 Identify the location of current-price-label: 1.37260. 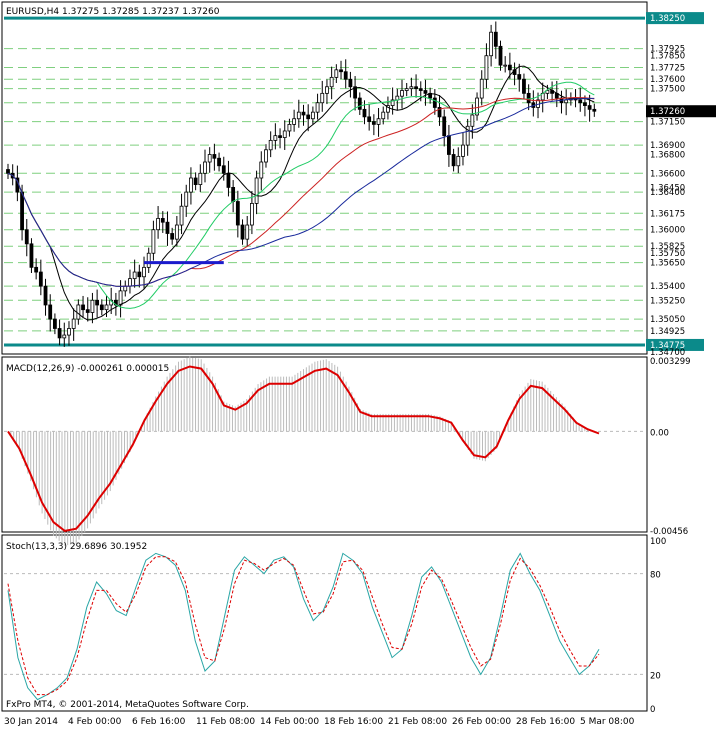
(667, 112).